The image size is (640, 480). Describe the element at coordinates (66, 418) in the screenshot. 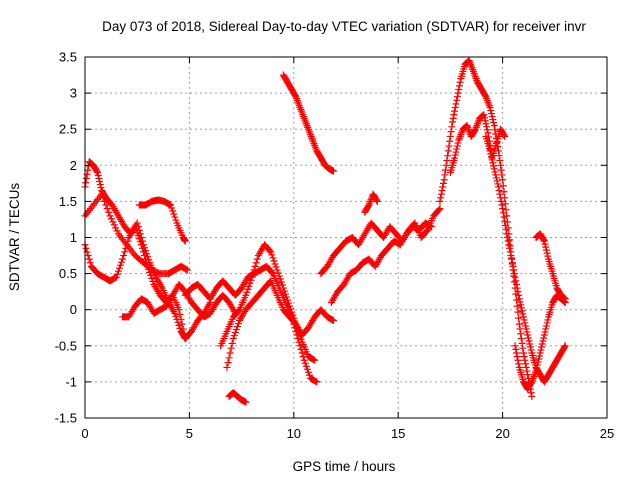

I see `y-tick-label: -1.5` at that location.